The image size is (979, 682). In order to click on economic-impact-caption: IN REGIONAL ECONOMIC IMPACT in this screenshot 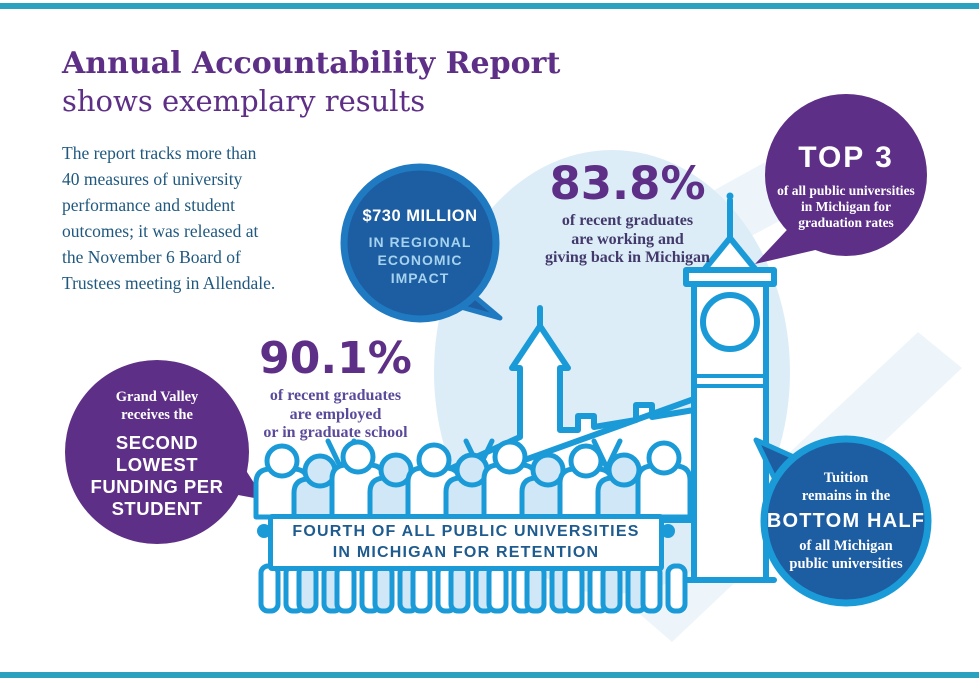, I will do `click(420, 260)`.